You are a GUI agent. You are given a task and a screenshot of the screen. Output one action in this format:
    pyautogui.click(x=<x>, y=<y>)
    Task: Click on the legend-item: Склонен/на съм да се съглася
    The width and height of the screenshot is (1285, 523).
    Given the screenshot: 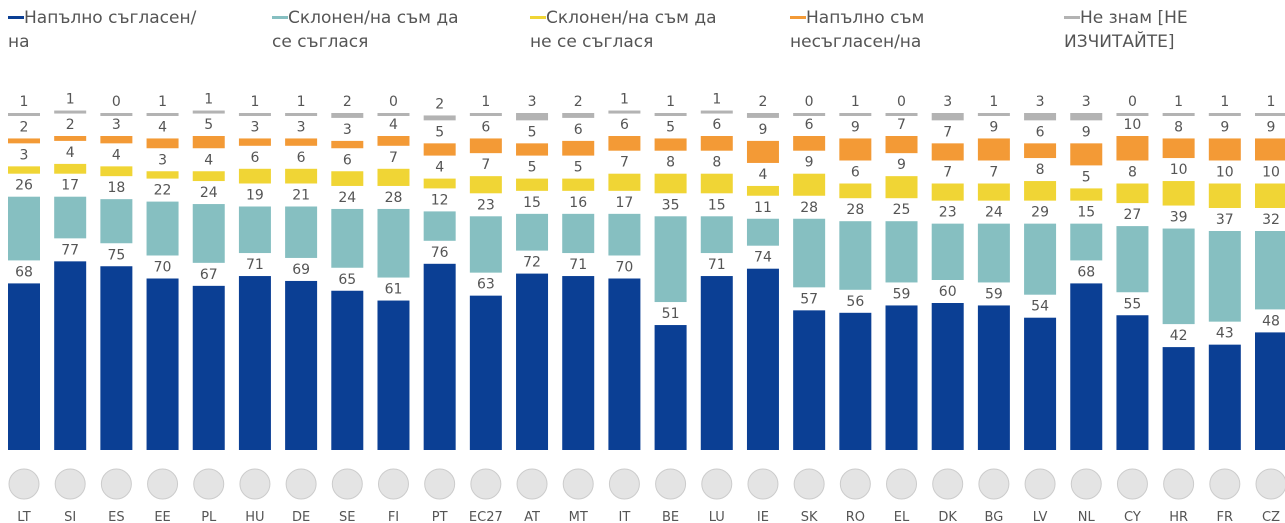 What is the action you would take?
    pyautogui.click(x=367, y=30)
    